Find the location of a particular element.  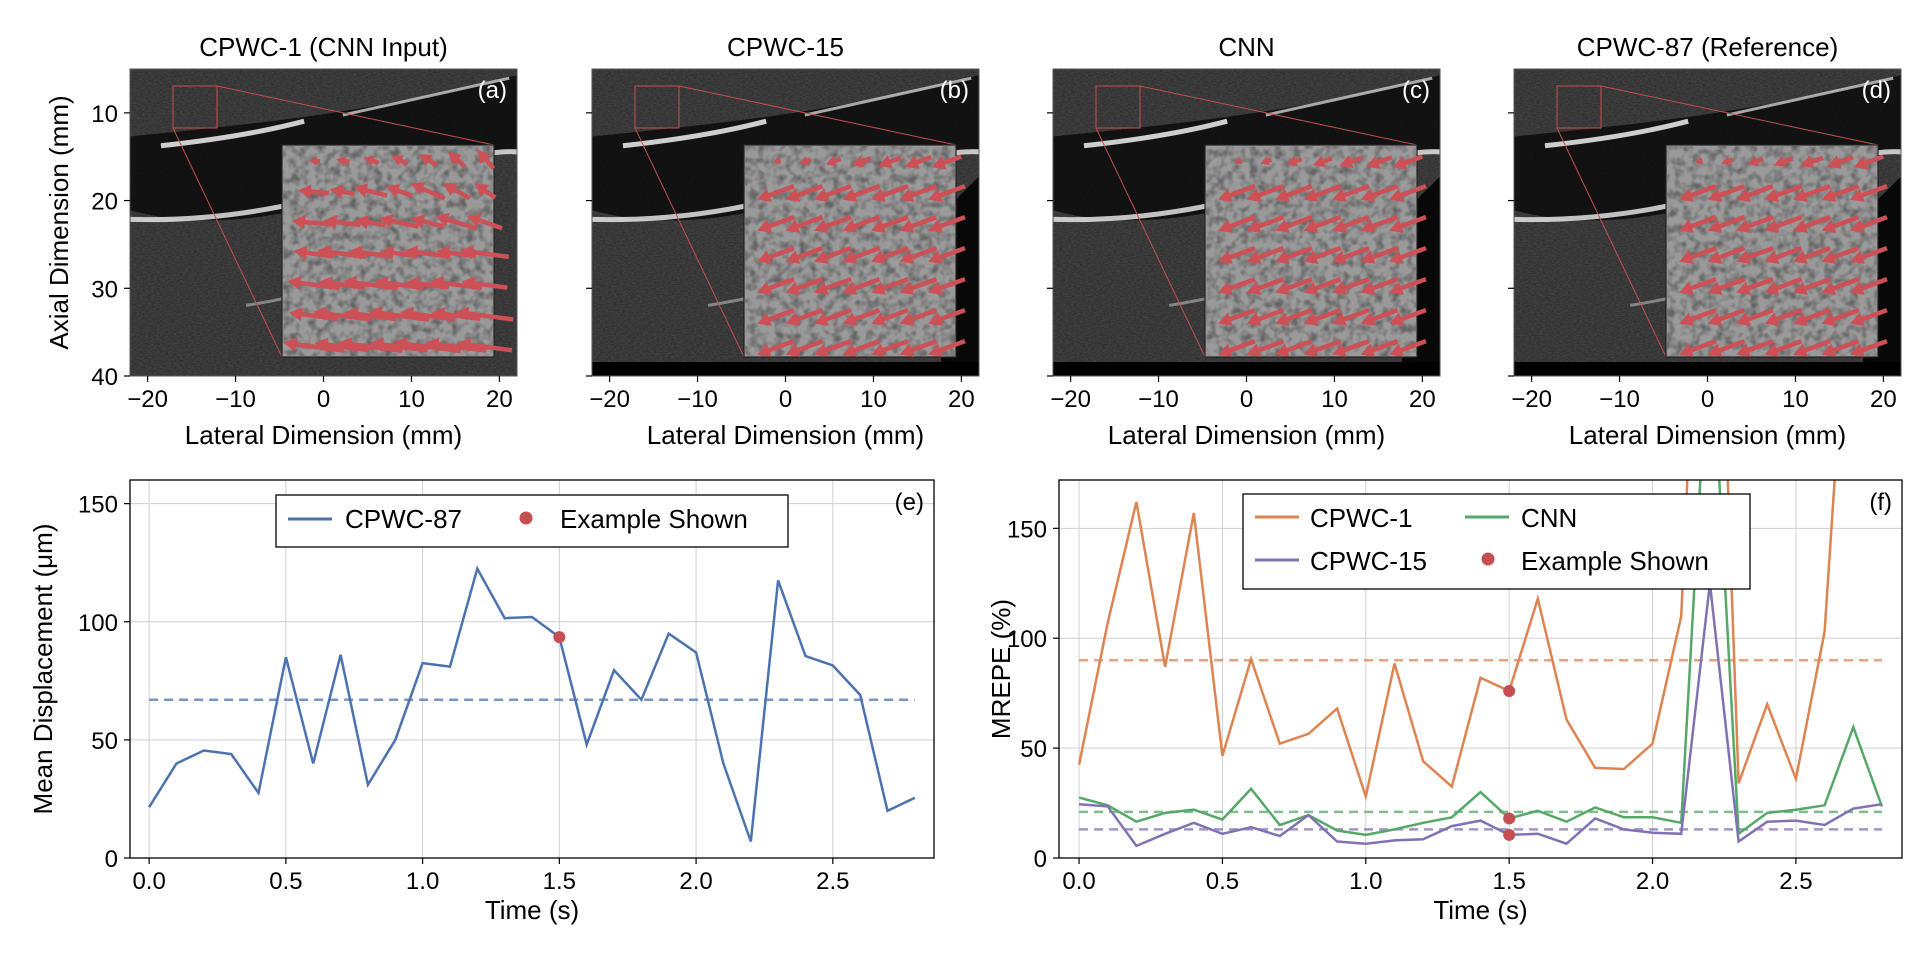

x-tick-label: 2.5 is located at coordinates (832, 881).